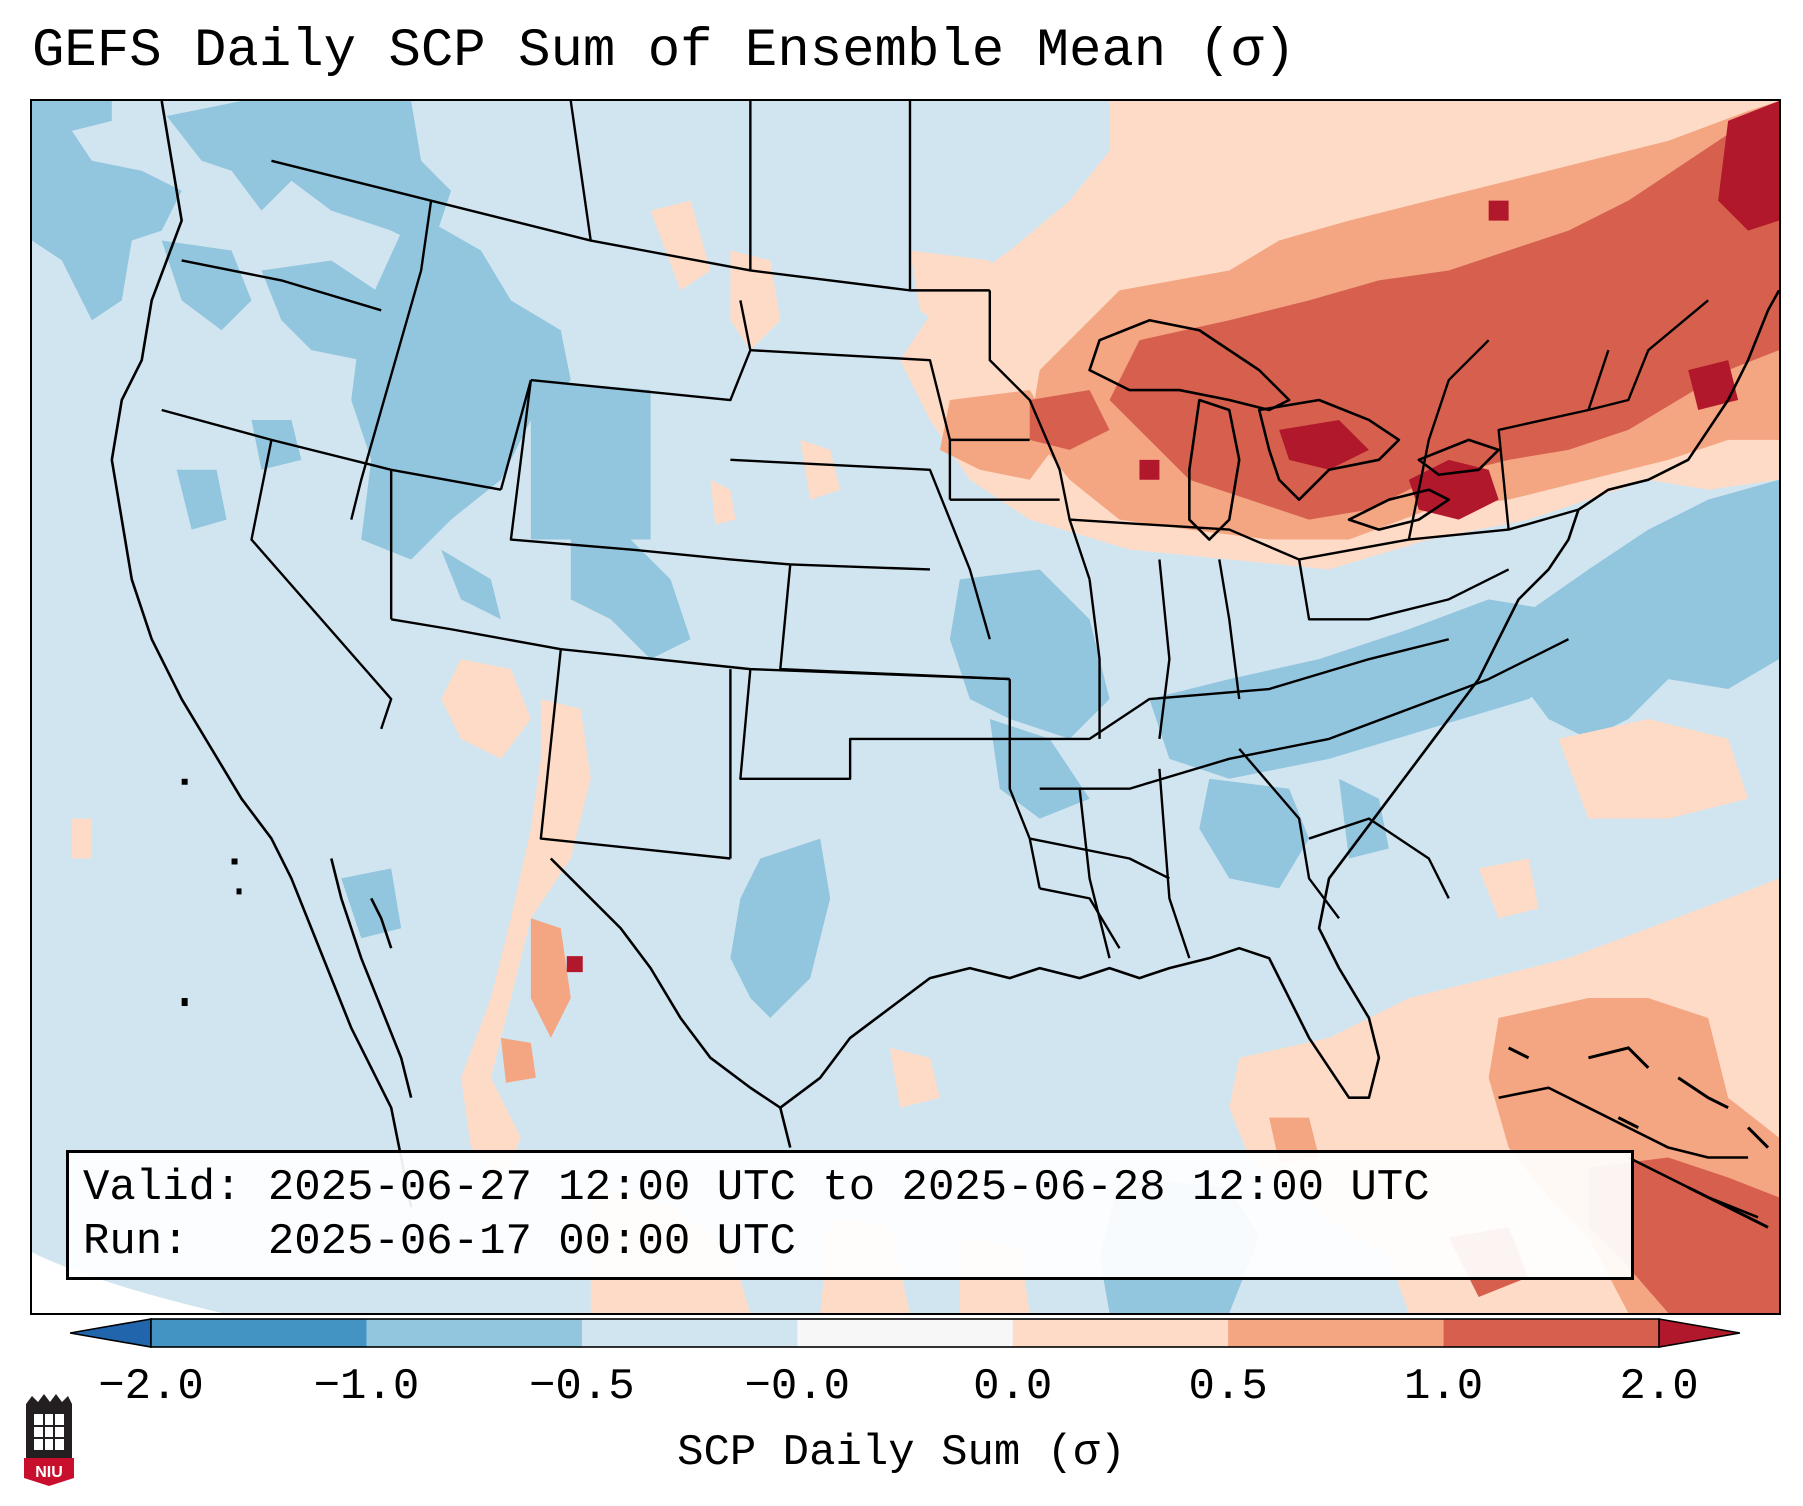  Describe the element at coordinates (366, 1387) in the screenshot. I see `colorbar-tick-label: −1.0` at that location.